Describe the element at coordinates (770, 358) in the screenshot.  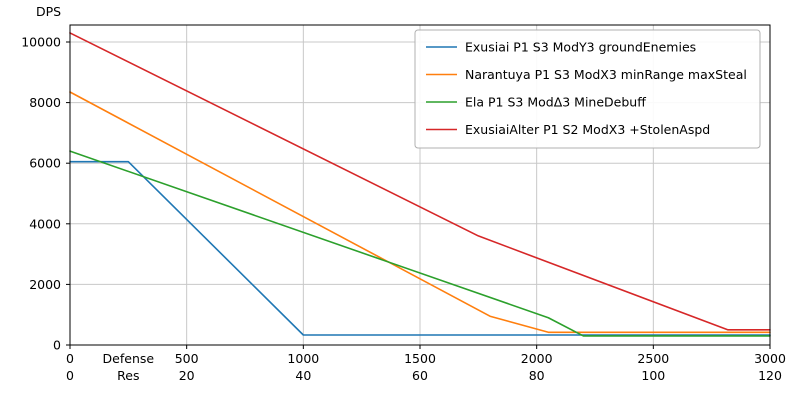
I see `x-tick-label: 3000` at that location.